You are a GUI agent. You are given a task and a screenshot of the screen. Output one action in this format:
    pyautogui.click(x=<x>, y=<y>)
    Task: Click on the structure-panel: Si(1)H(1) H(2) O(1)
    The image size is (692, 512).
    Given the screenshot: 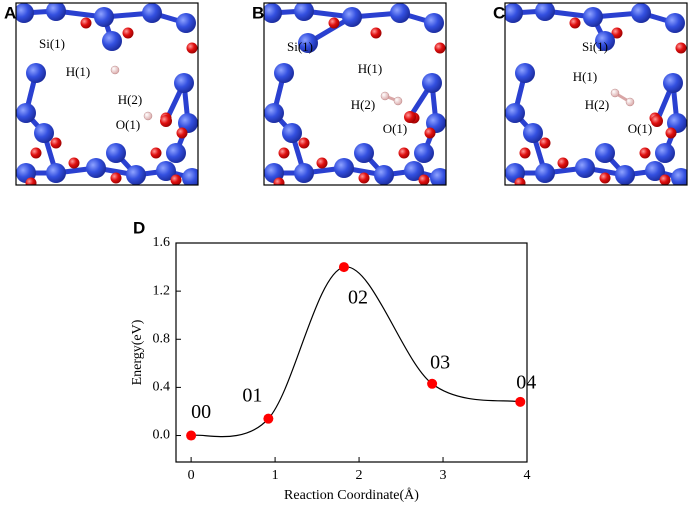 What is the action you would take?
    pyautogui.click(x=107, y=94)
    